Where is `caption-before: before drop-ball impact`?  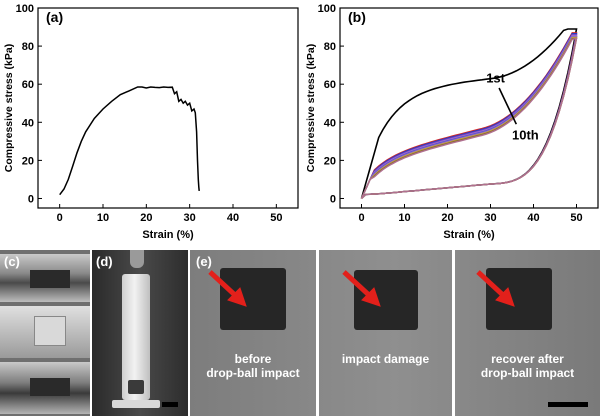
caption-before: before drop-ball impact is located at coordinates (253, 366).